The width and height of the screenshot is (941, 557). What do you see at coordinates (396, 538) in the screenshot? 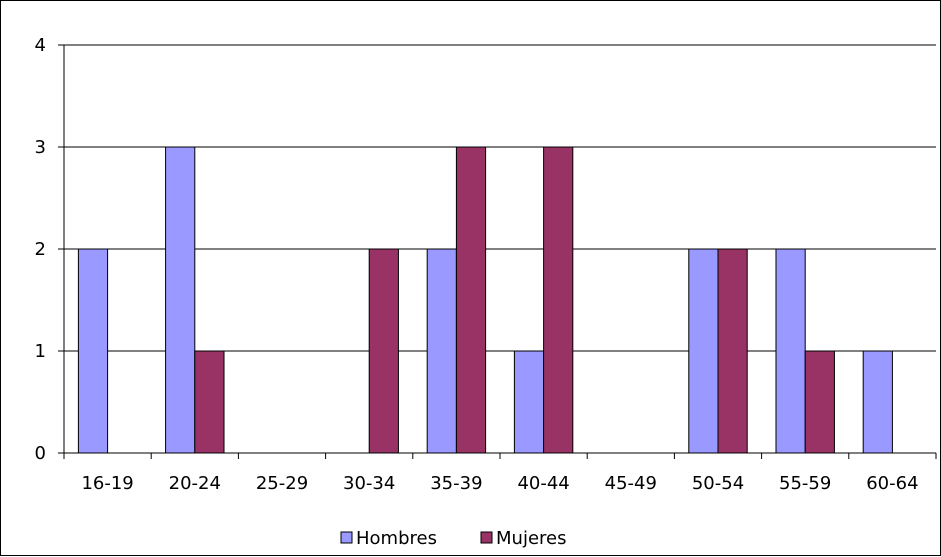
I see `legend-label-hombres: Hombres` at bounding box center [396, 538].